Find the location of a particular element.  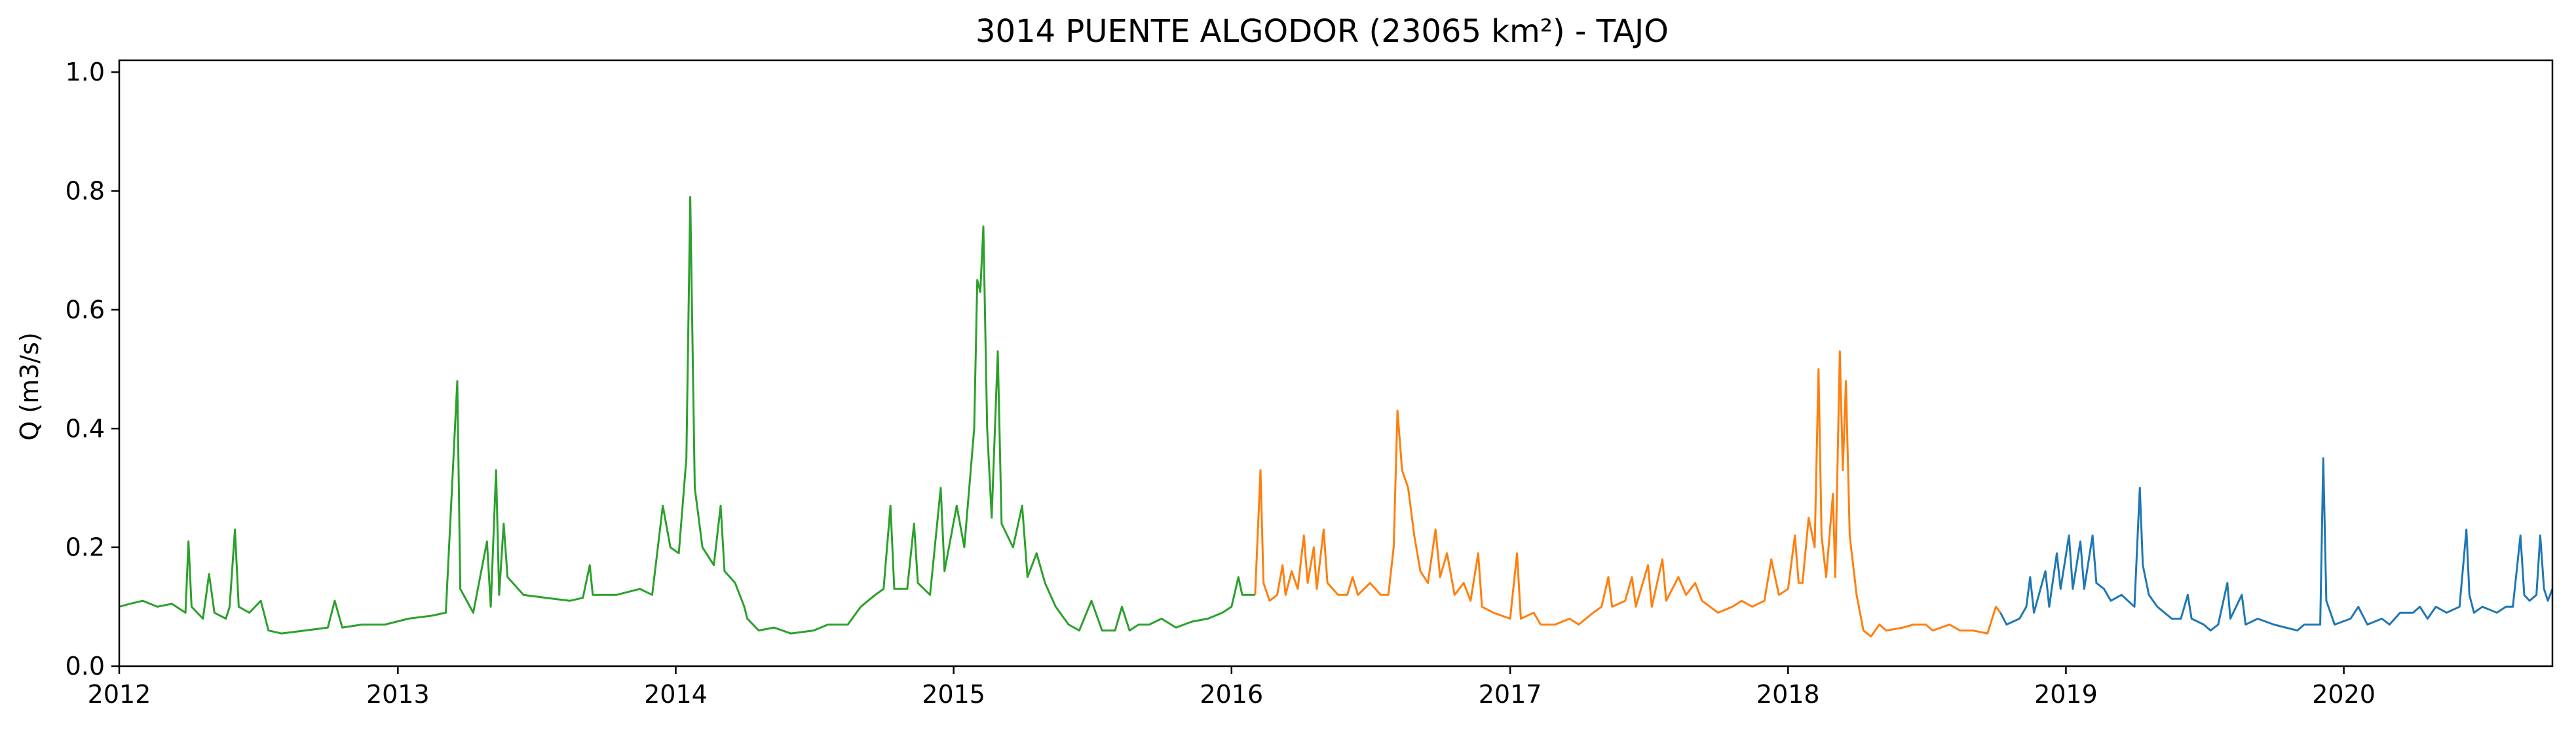

y-tick-label: 0.2 is located at coordinates (86, 547).